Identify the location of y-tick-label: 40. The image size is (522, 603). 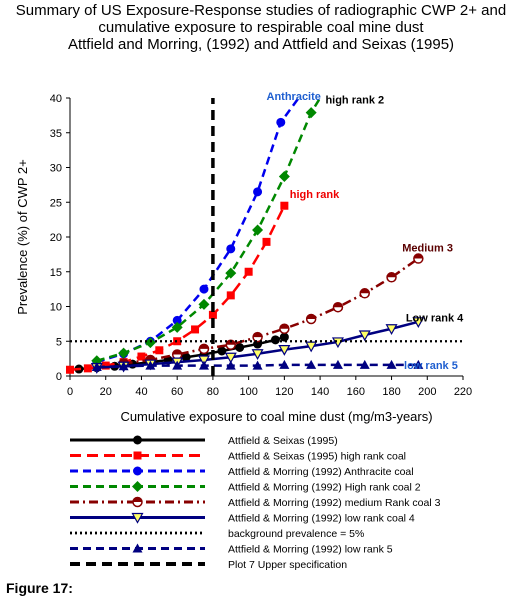
(56, 99).